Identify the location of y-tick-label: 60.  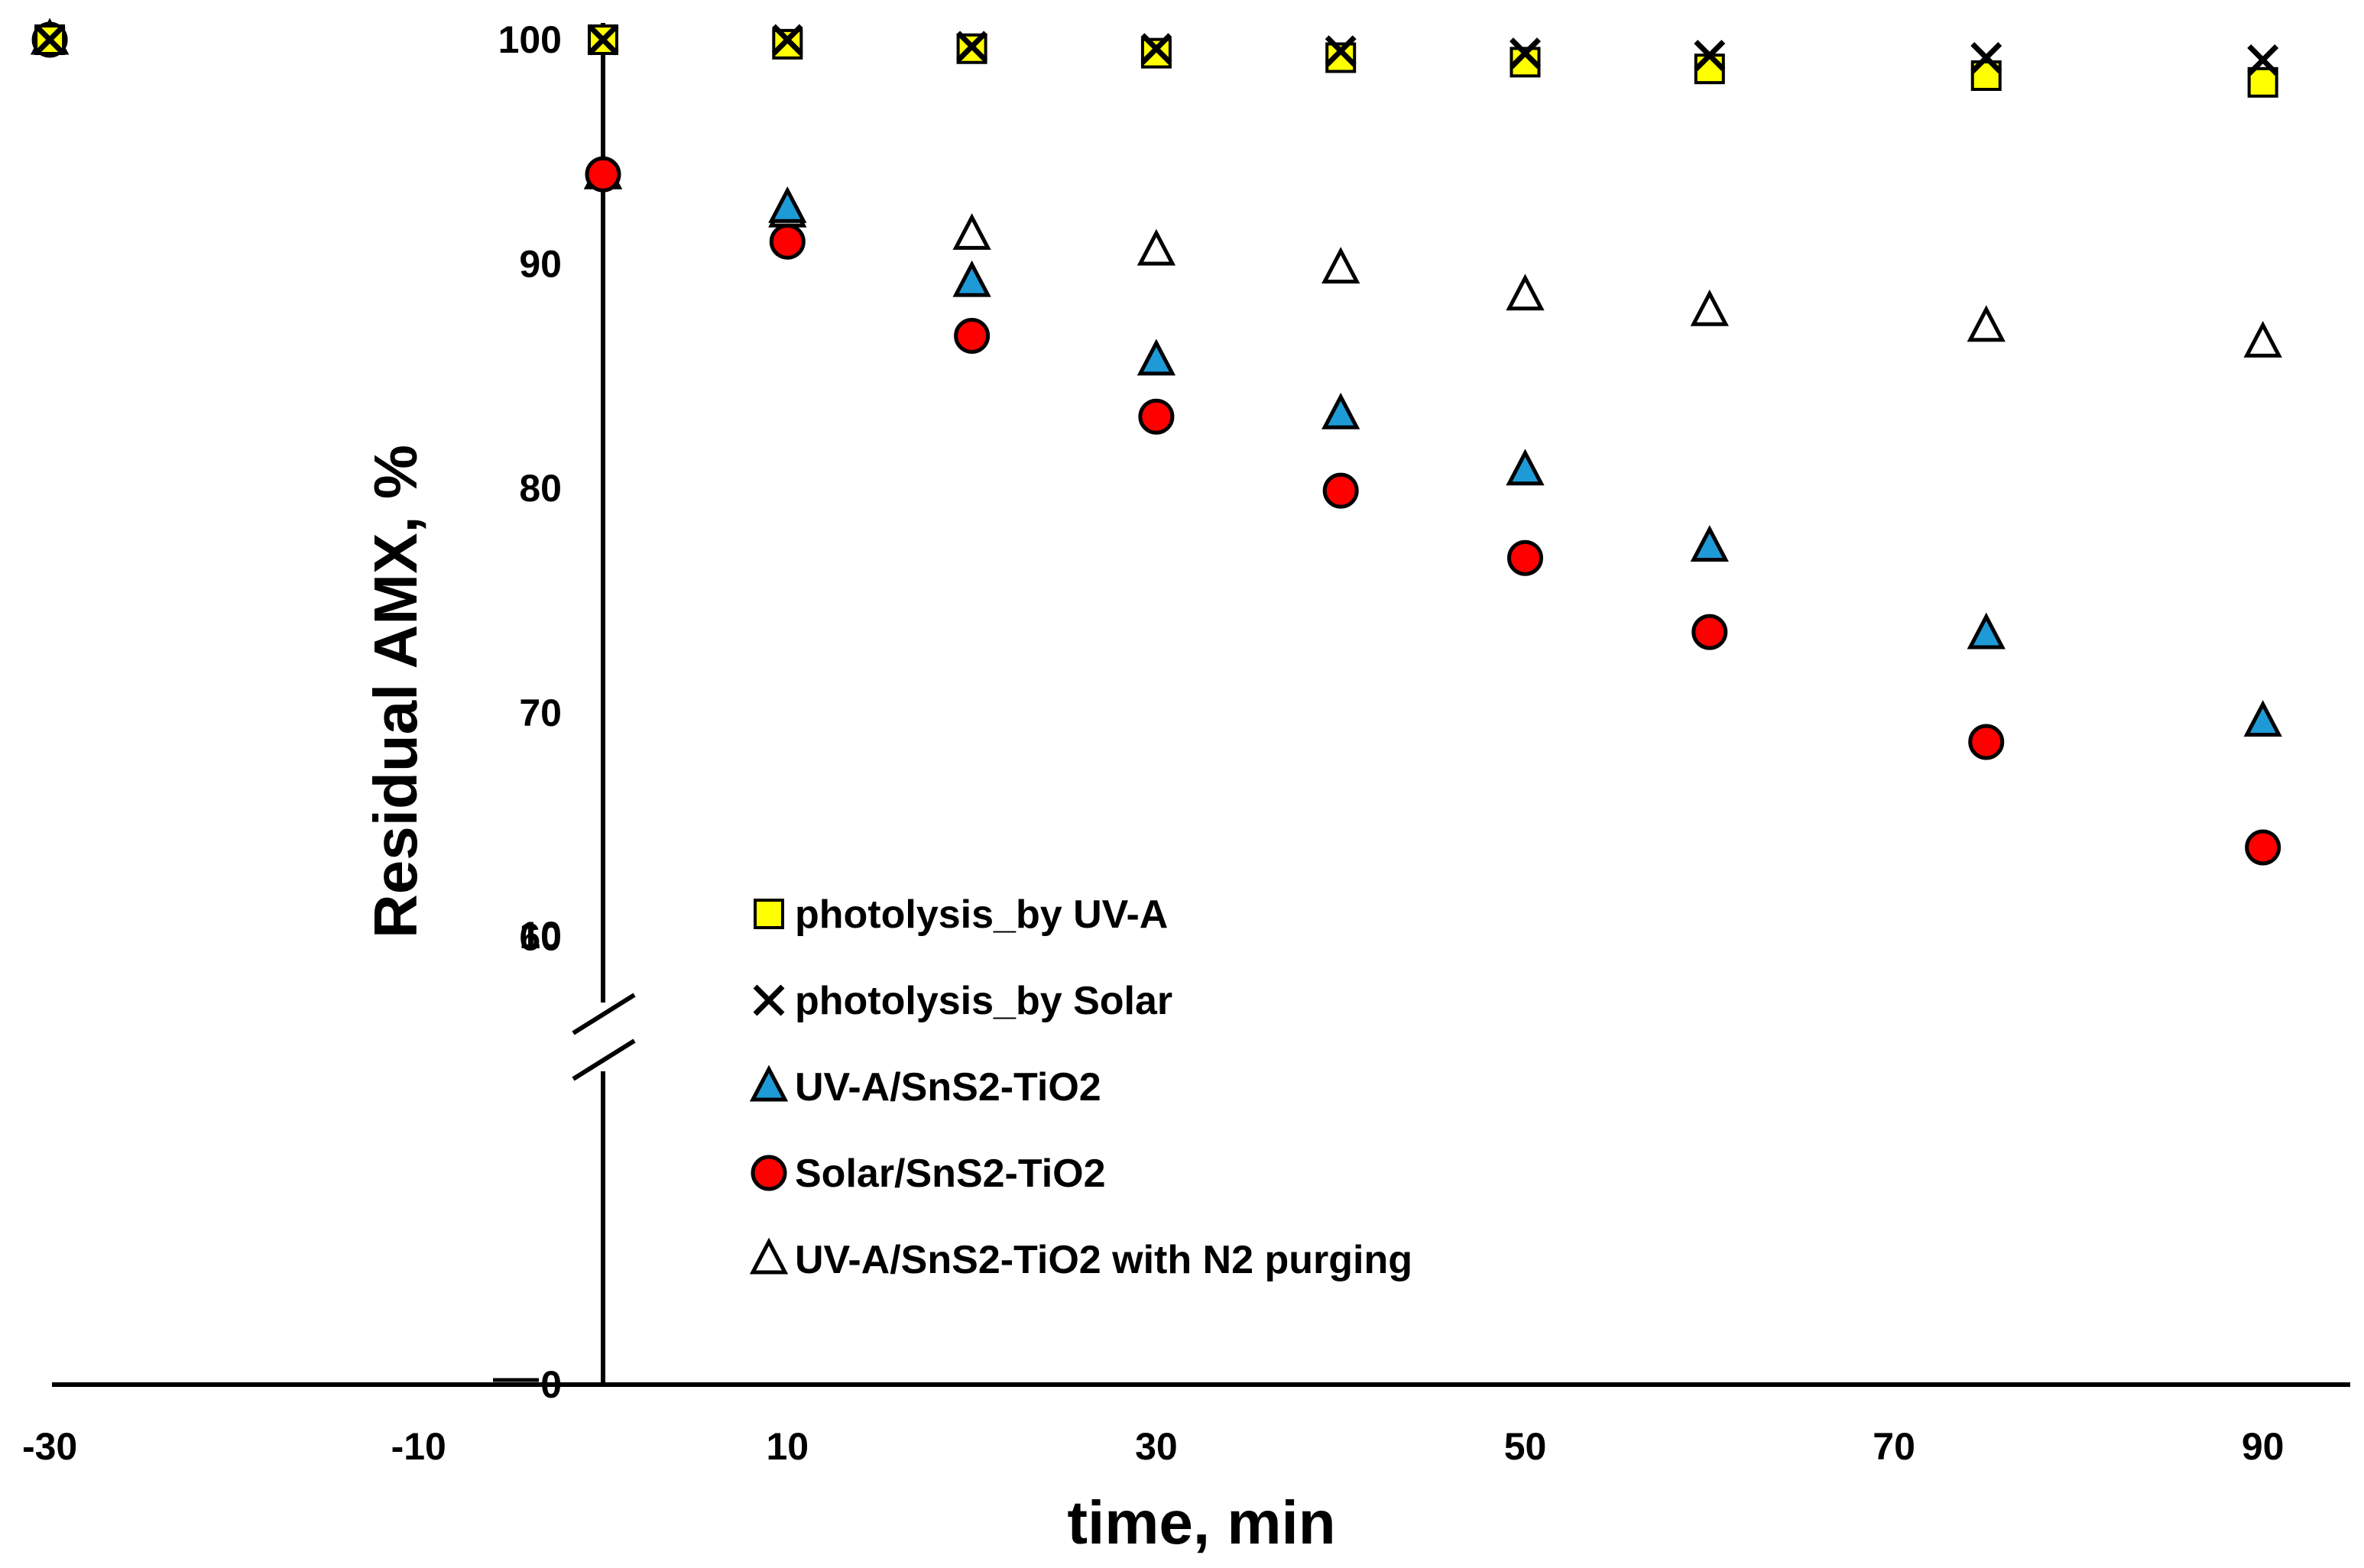
(540, 936).